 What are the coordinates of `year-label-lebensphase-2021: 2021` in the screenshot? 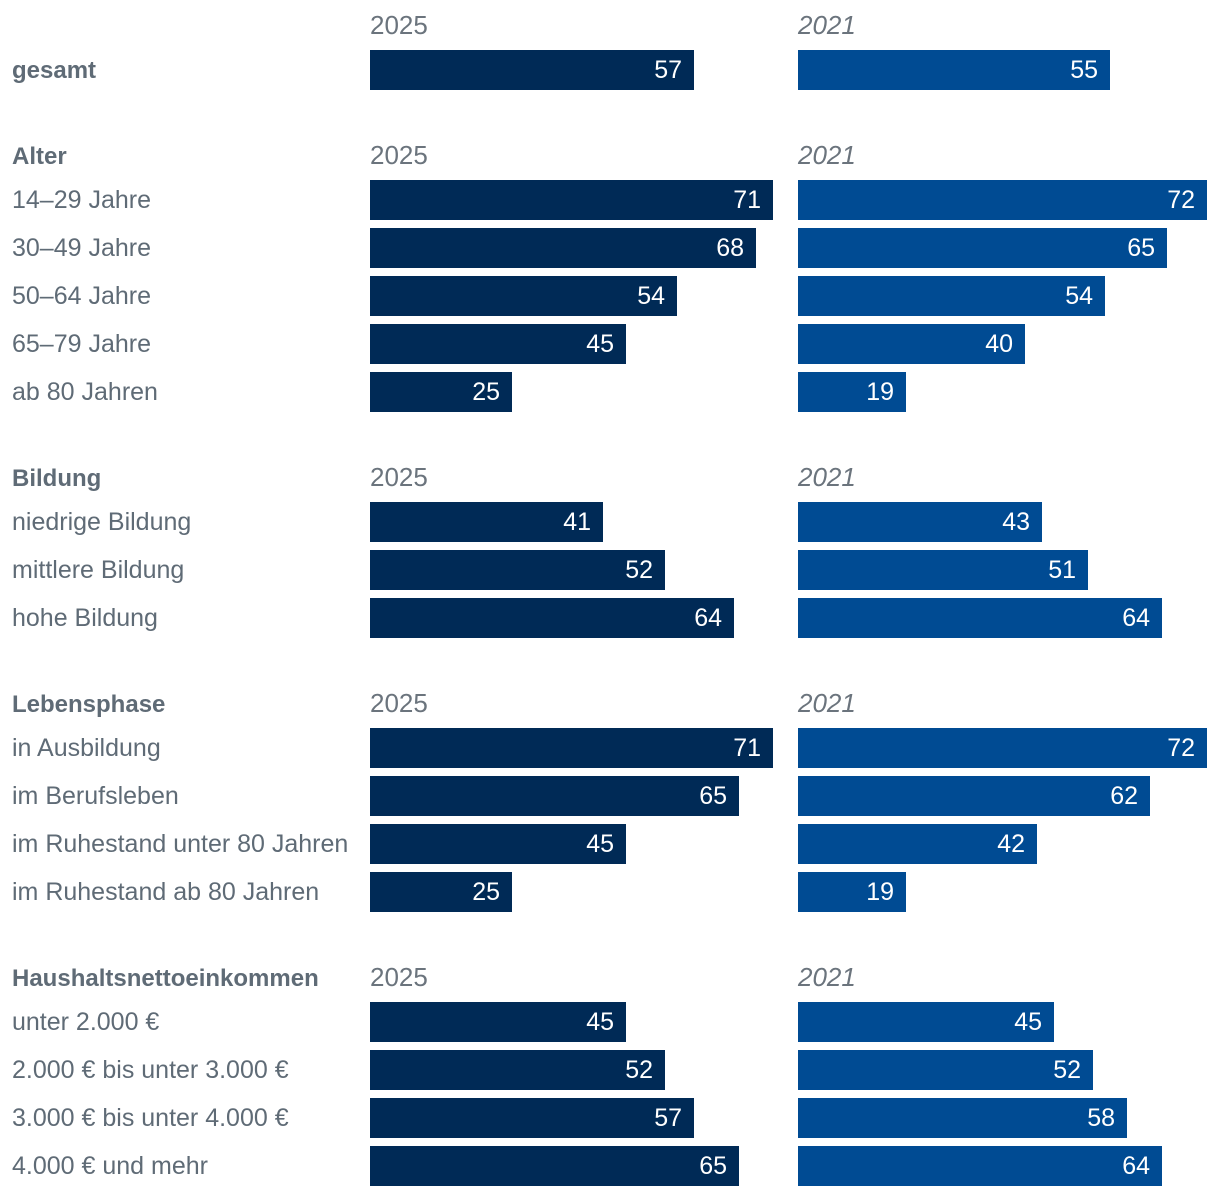 It's located at (826, 703).